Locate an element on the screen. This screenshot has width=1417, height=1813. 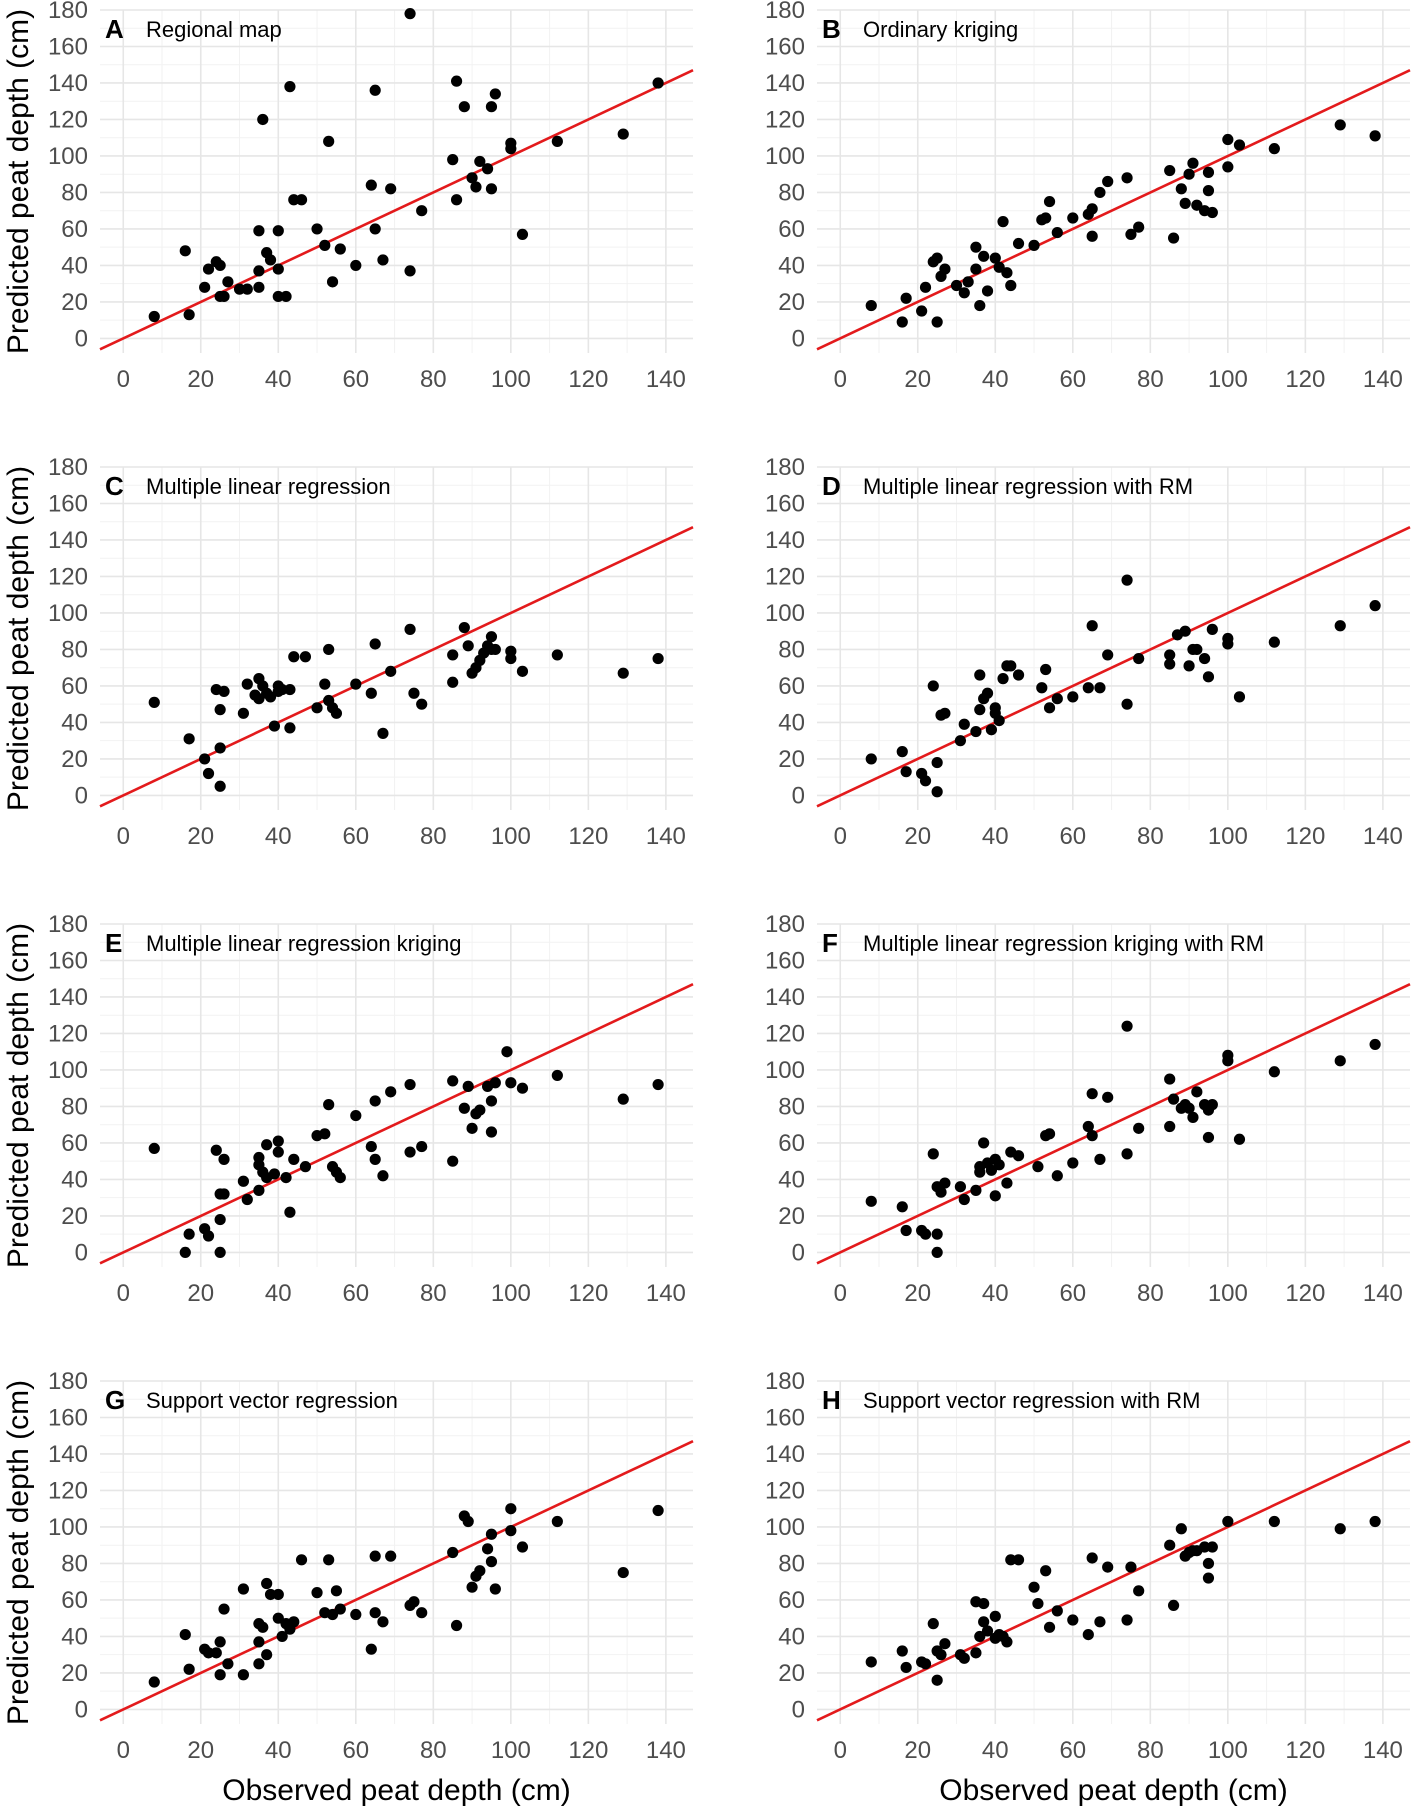
y-axis-title: Predicted peat depth (cm) is located at coordinates (18, 1095).